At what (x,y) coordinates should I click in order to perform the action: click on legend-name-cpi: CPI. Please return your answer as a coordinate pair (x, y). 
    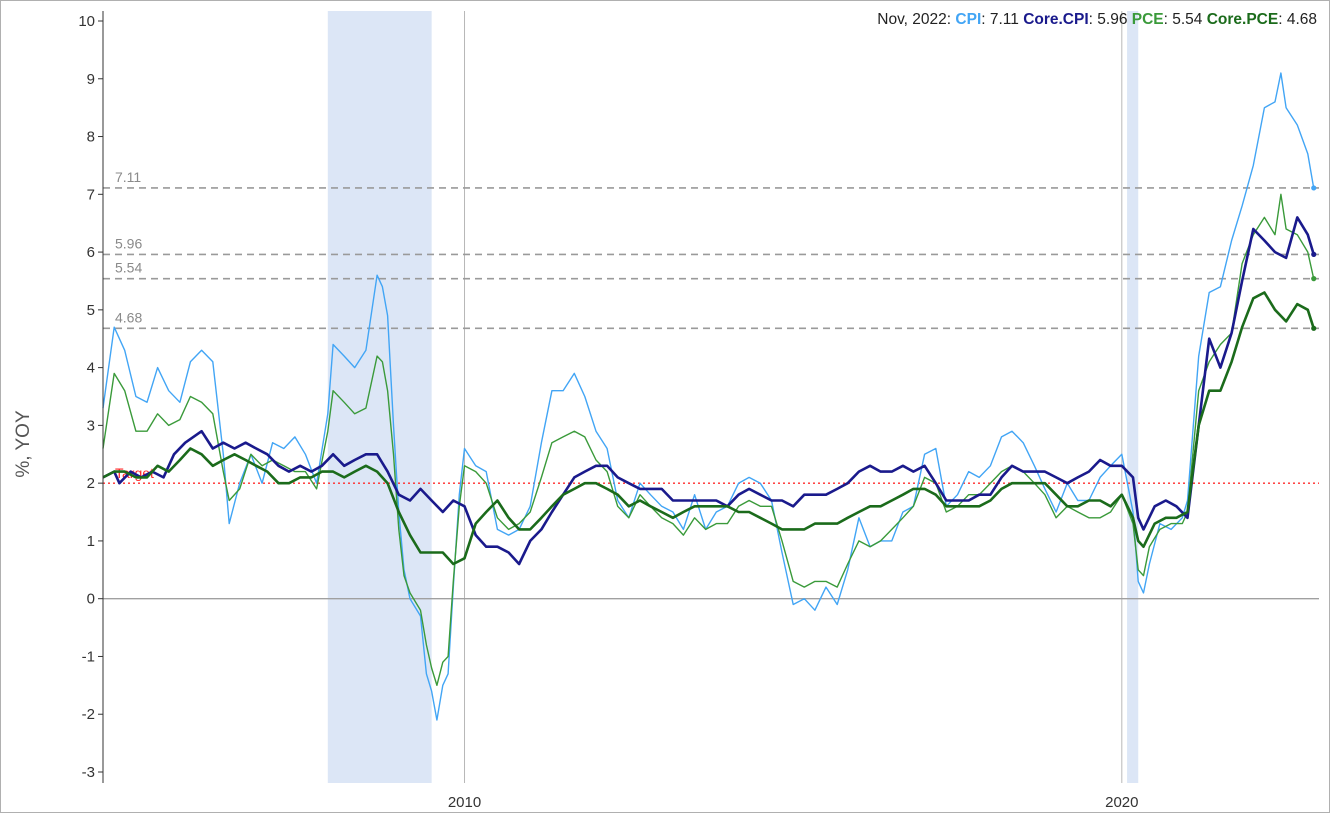
    Looking at the image, I should click on (968, 19).